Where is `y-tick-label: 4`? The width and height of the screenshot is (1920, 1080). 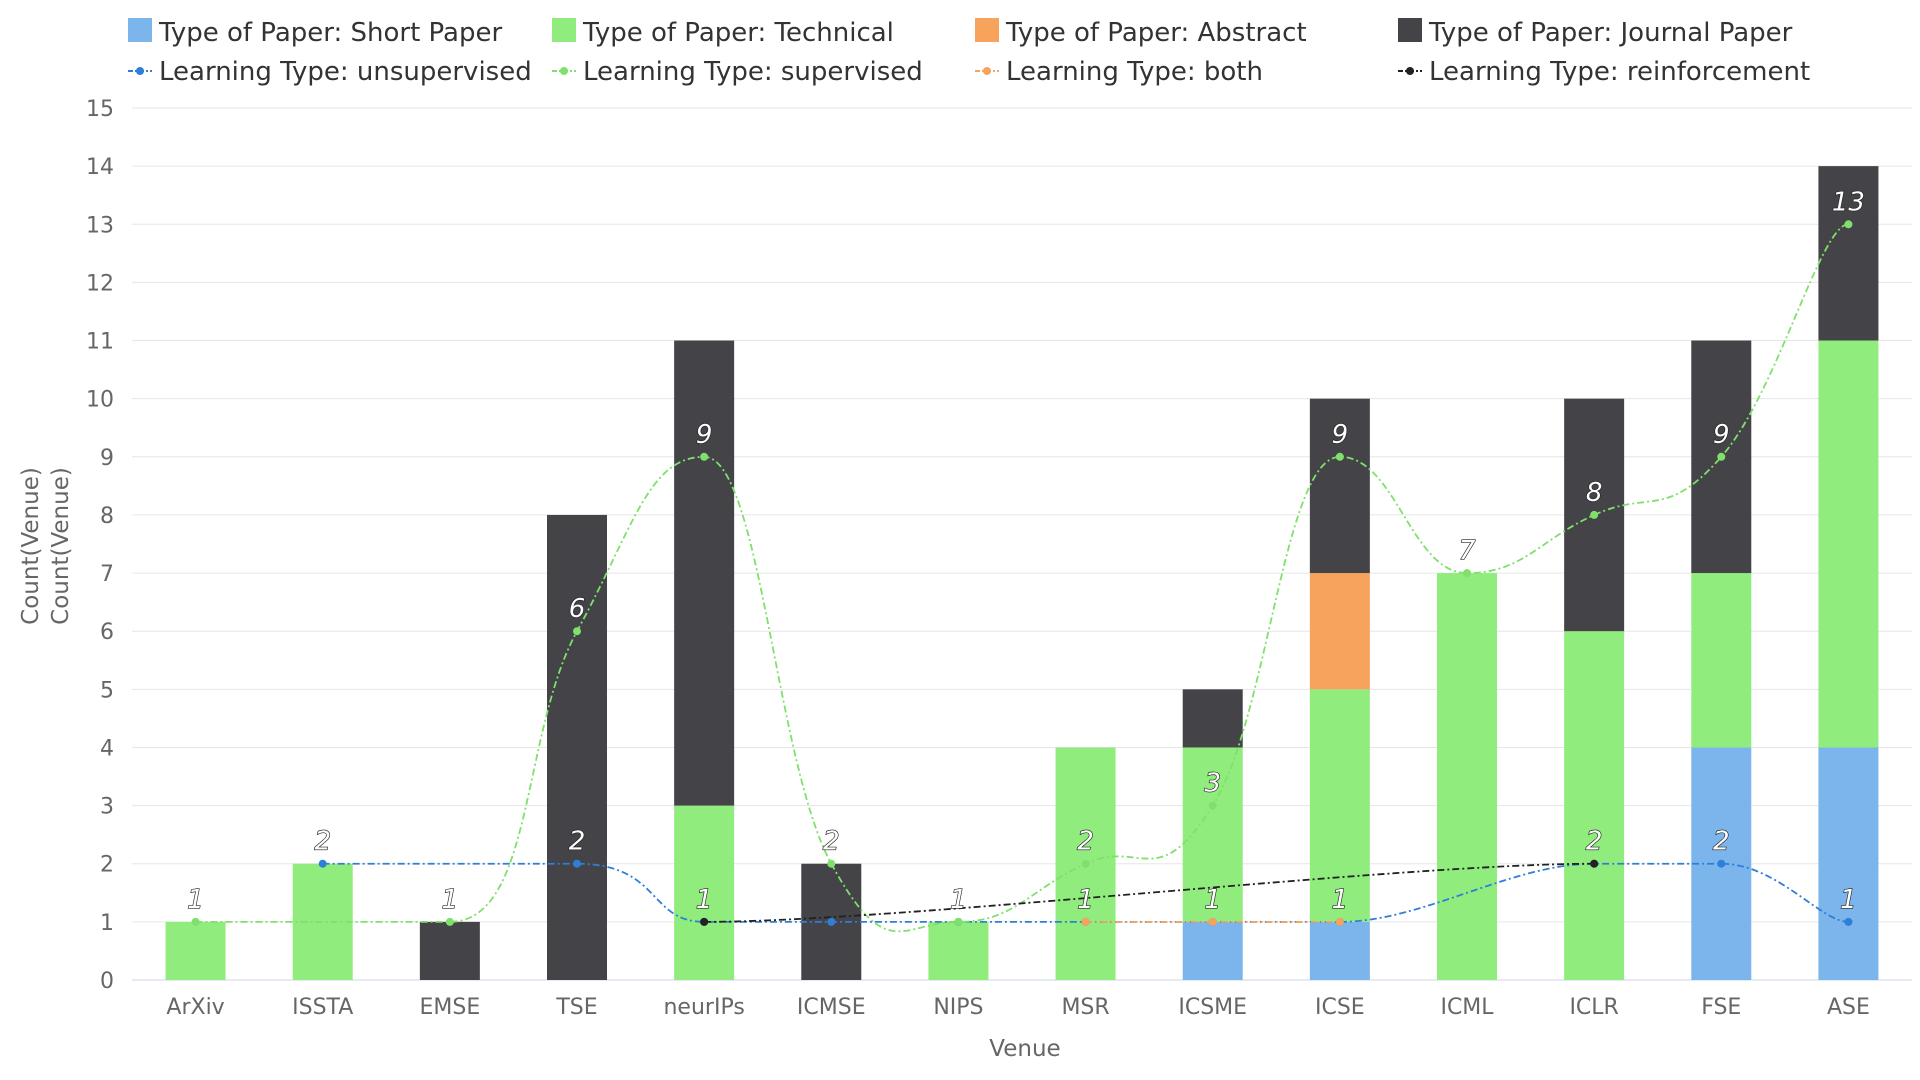
y-tick-label: 4 is located at coordinates (107, 748).